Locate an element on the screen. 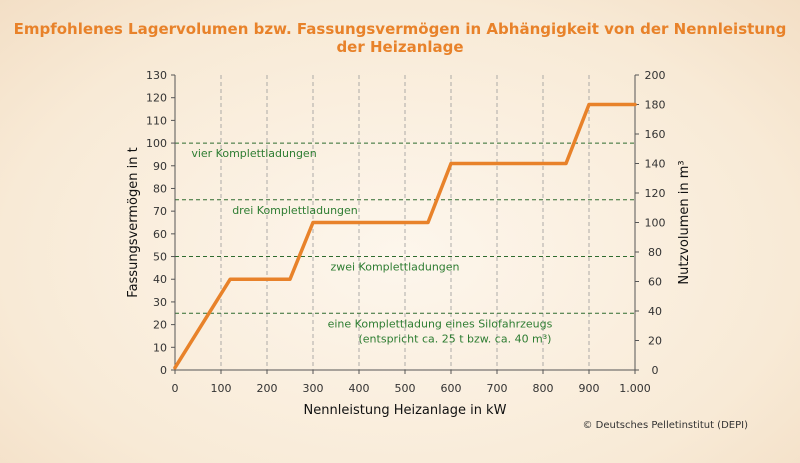 Image resolution: width=800 pixels, height=463 pixels. y-tick-label: 120 is located at coordinates (156, 98).